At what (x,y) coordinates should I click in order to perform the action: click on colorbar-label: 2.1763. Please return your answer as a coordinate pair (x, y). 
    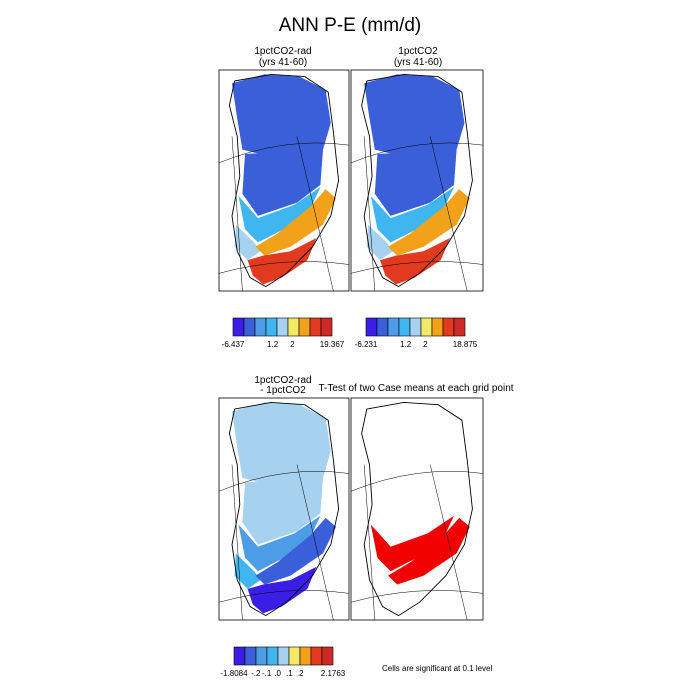
    Looking at the image, I should click on (333, 673).